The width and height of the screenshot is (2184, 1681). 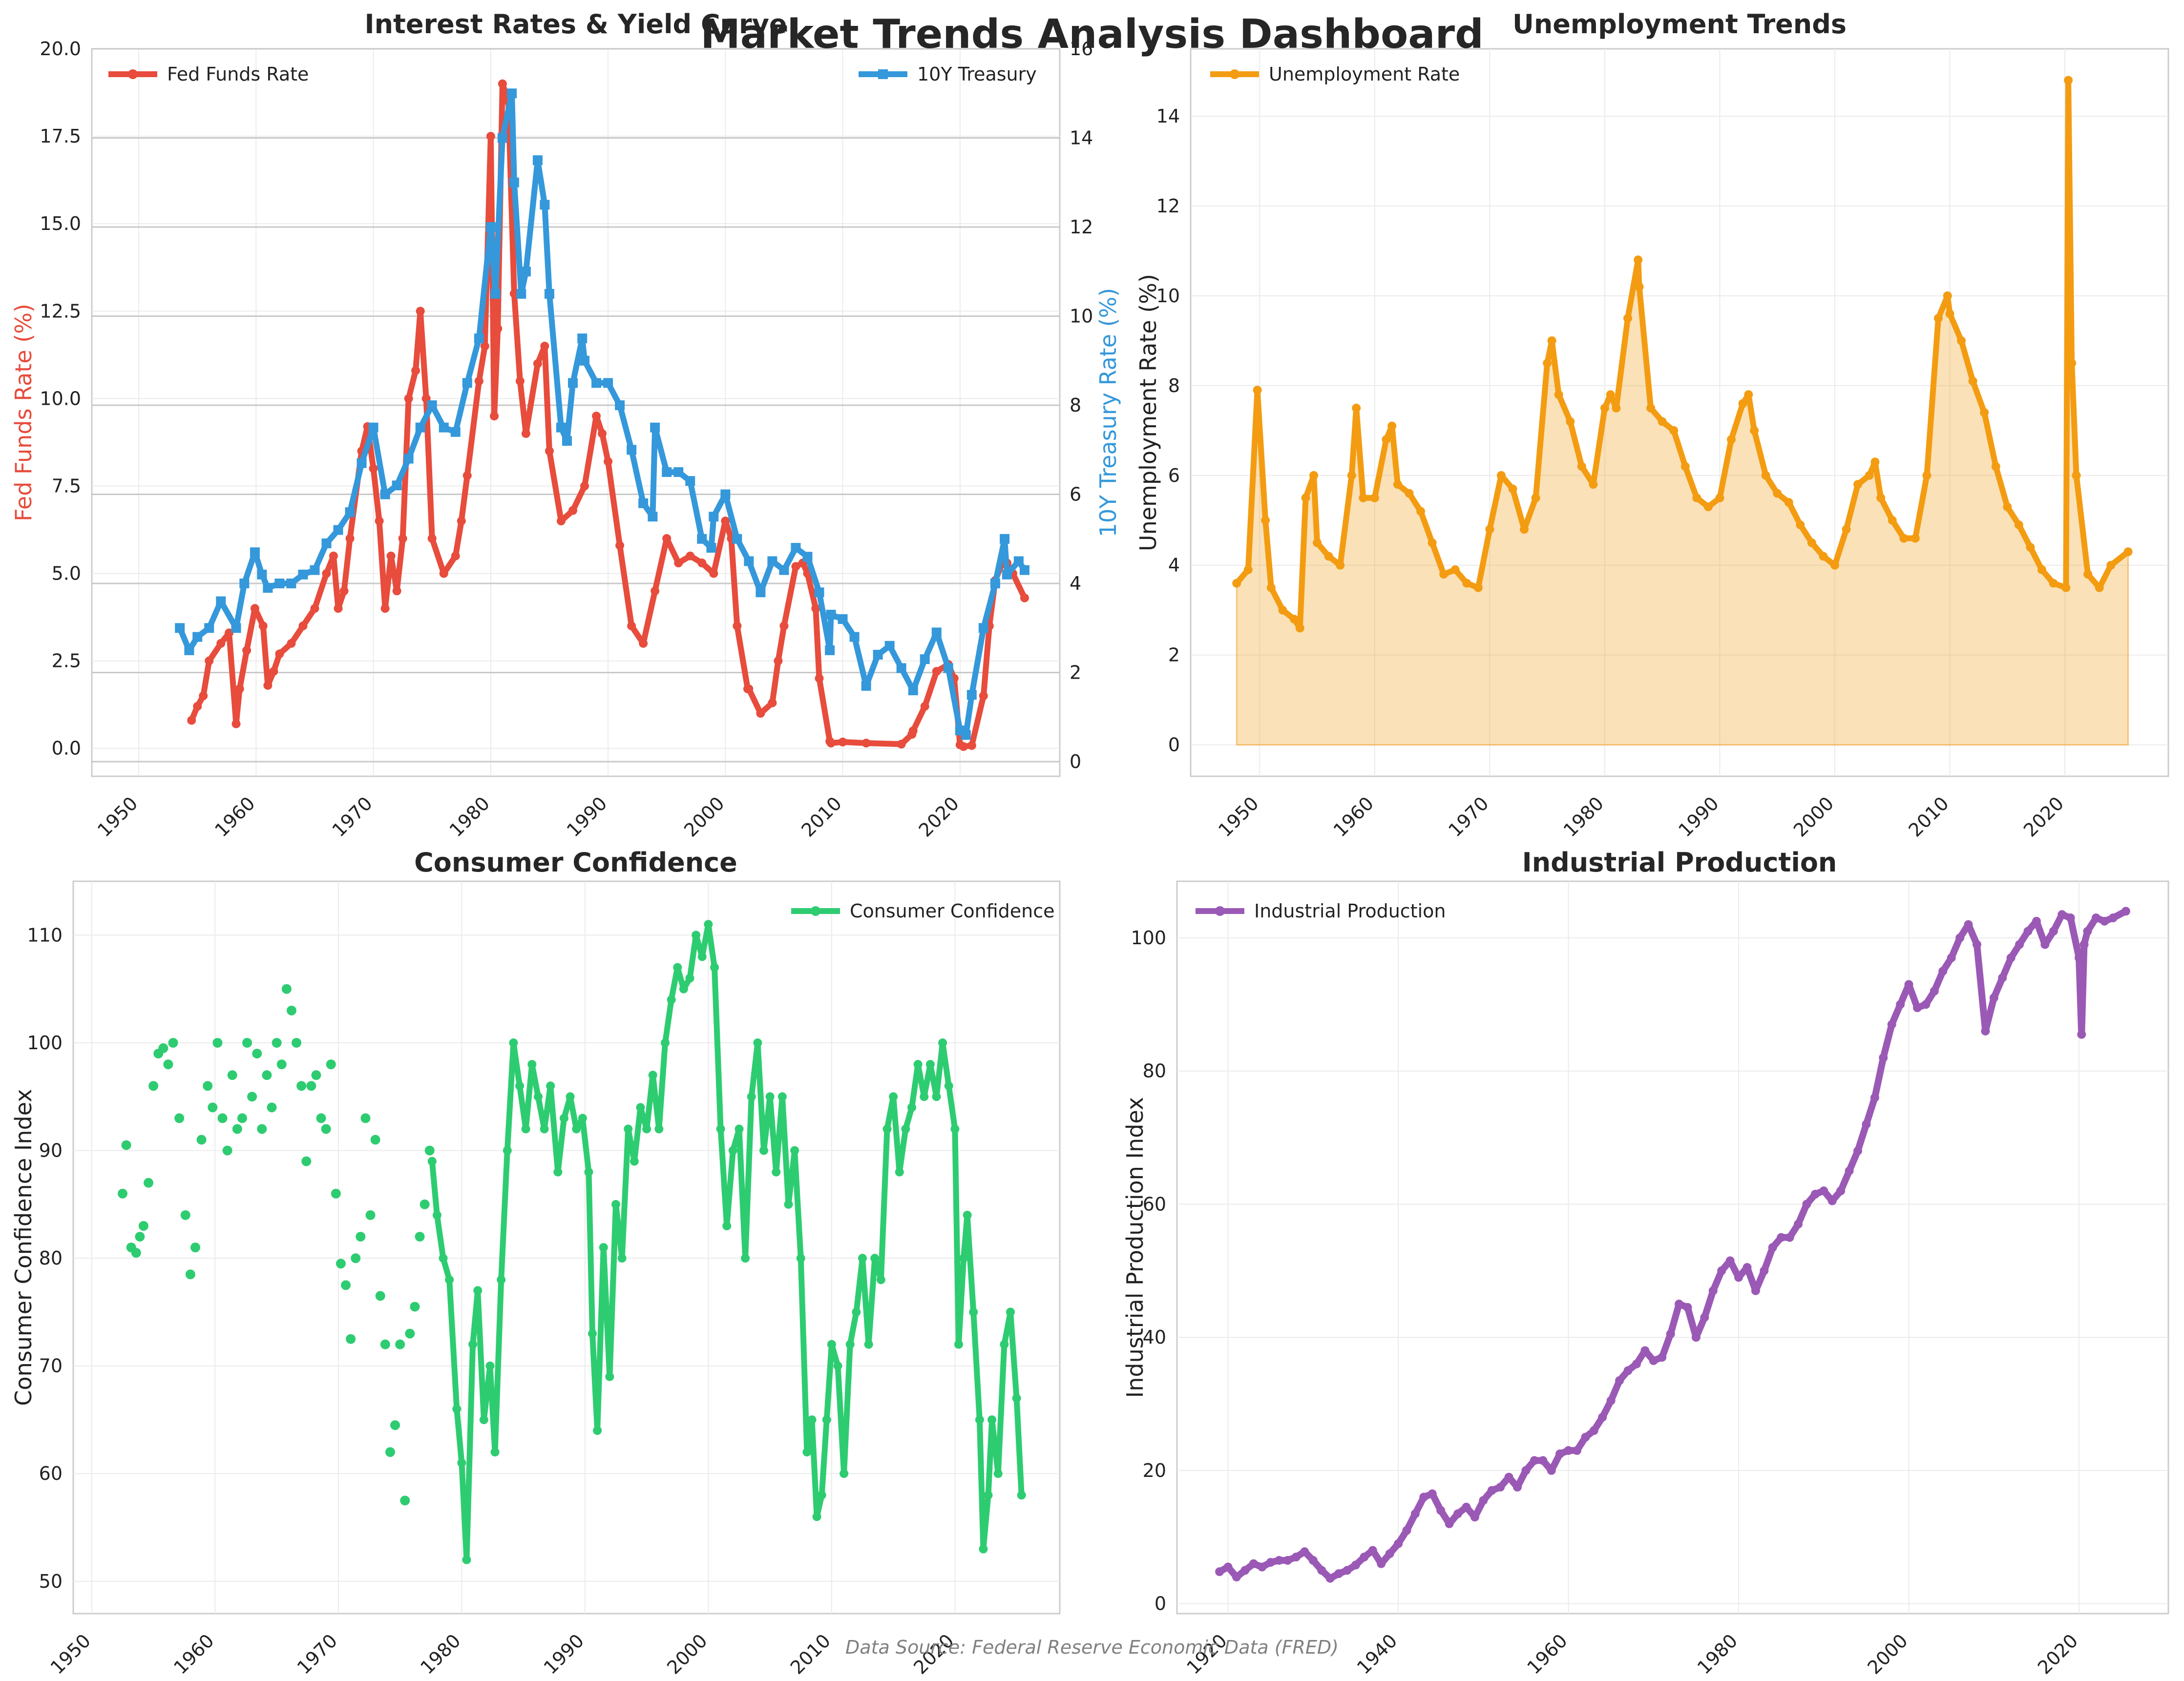 I want to click on unemployment-axis-label: Unemployment Rate (%), so click(x=1148, y=412).